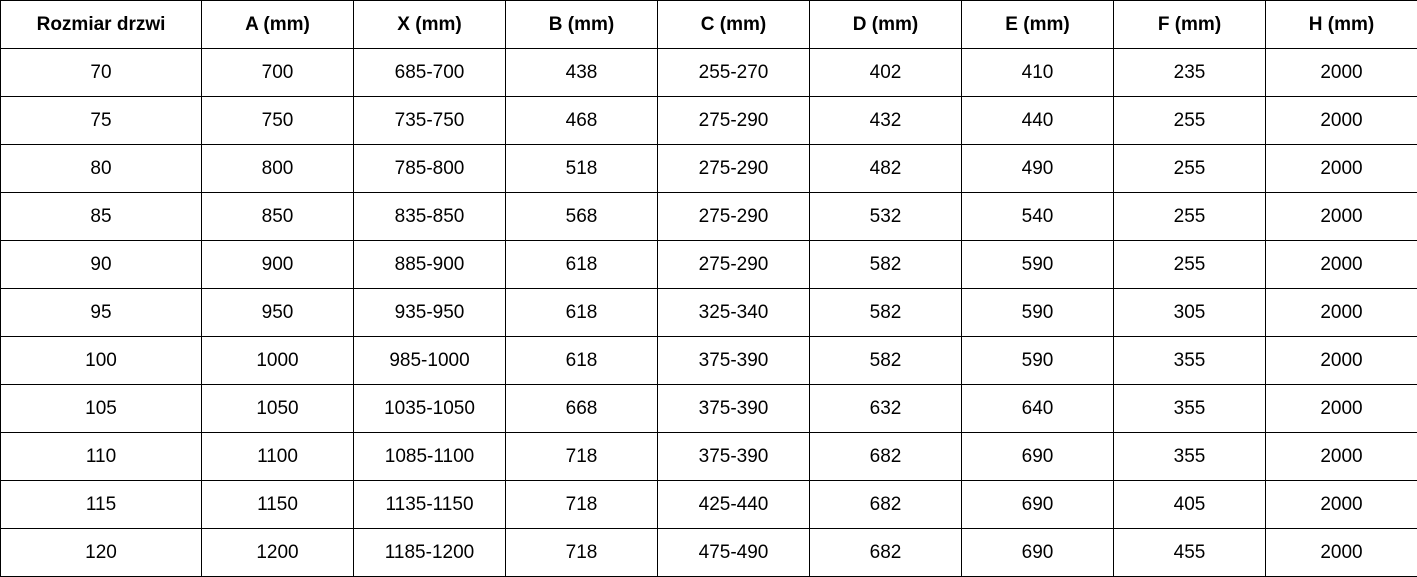 The height and width of the screenshot is (577, 1417). I want to click on table-cell: 700, so click(277, 72).